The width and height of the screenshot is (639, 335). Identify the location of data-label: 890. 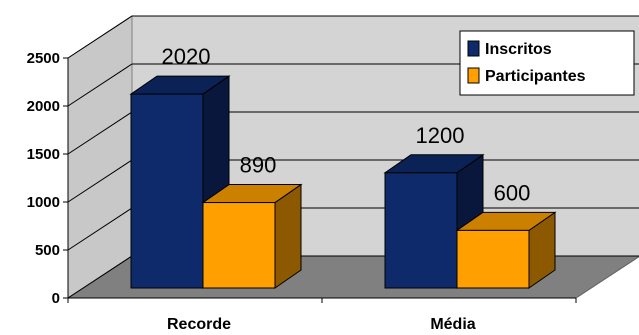
(258, 165).